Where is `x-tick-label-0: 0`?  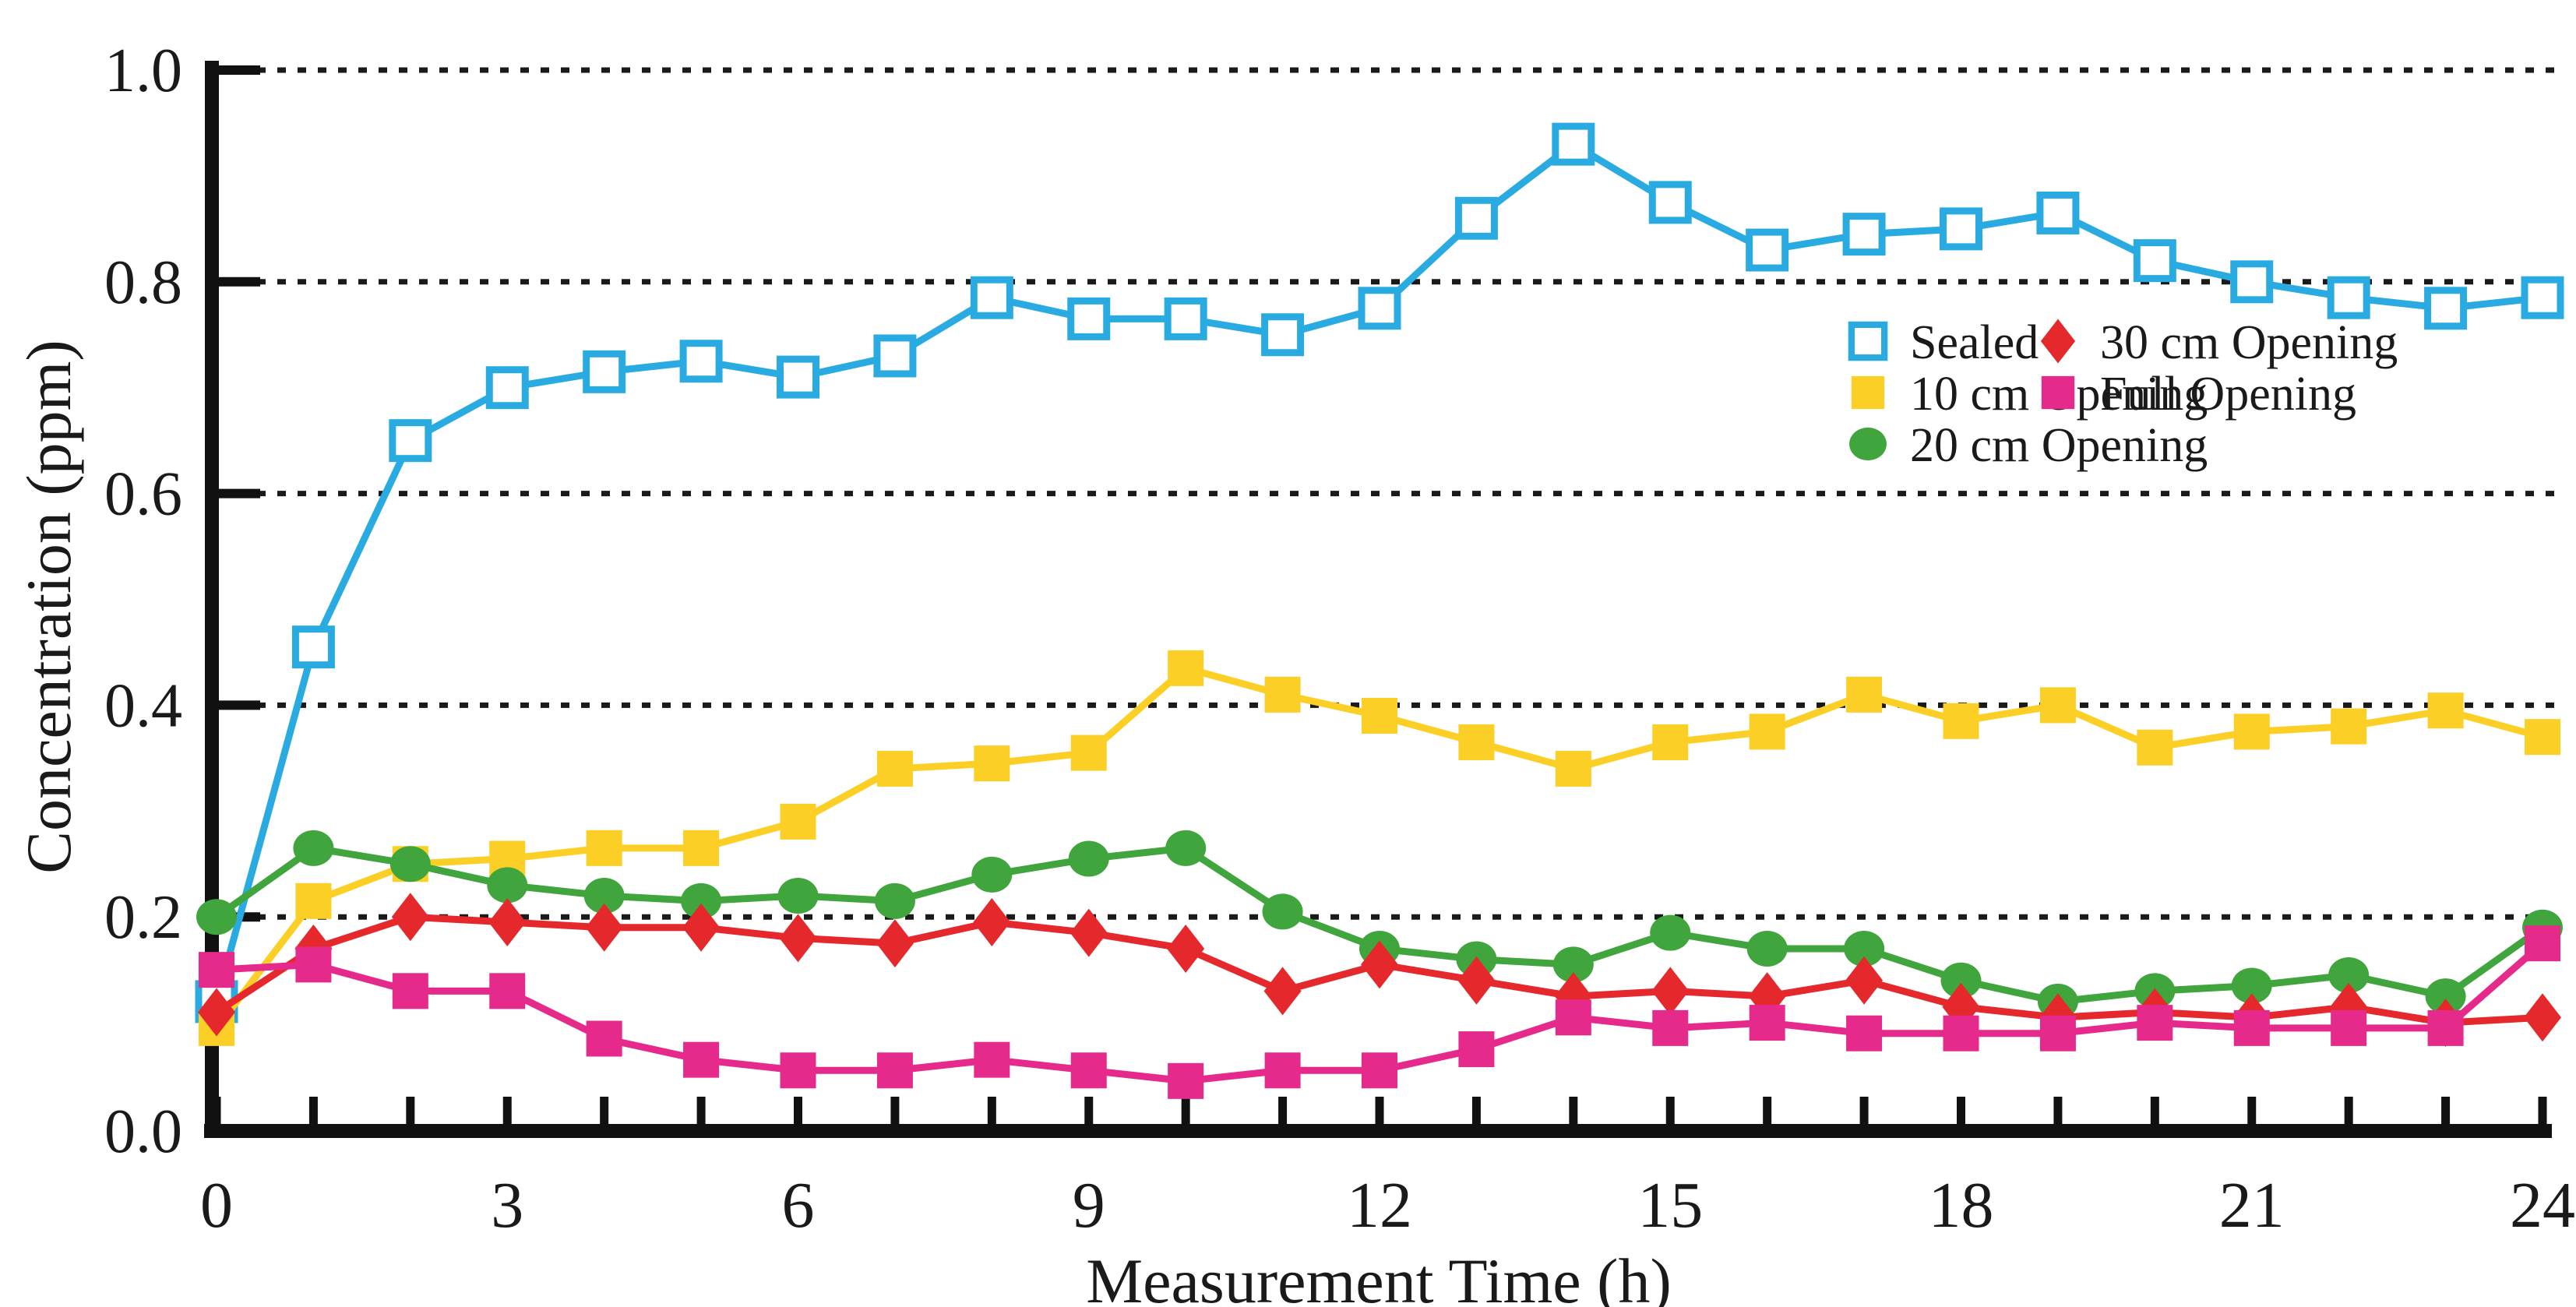 x-tick-label-0: 0 is located at coordinates (217, 1205).